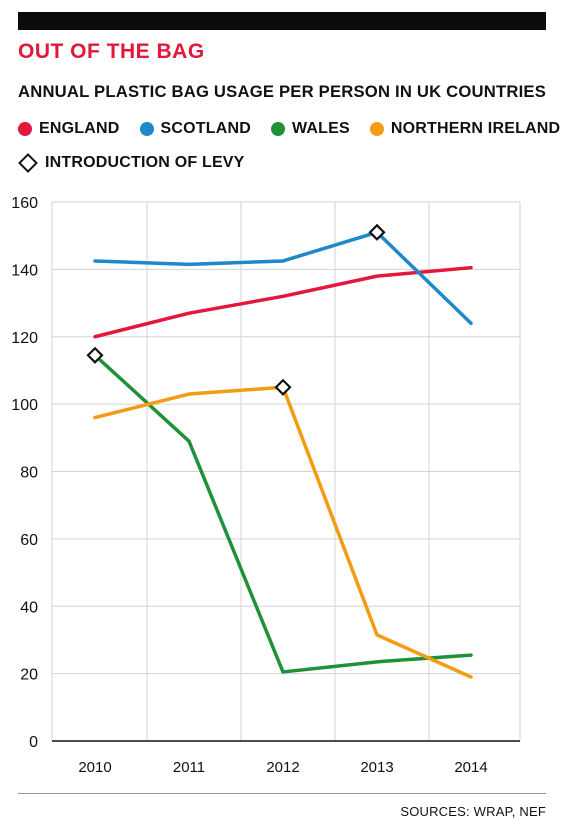 This screenshot has width=564, height=839. I want to click on wales-dot-icon, so click(278, 129).